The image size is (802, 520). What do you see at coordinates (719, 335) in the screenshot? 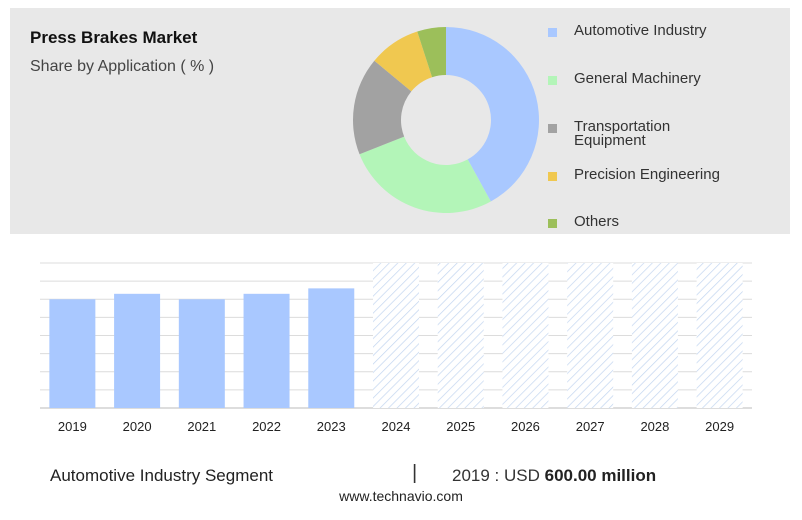
I see `forecast-bar-2029` at bounding box center [719, 335].